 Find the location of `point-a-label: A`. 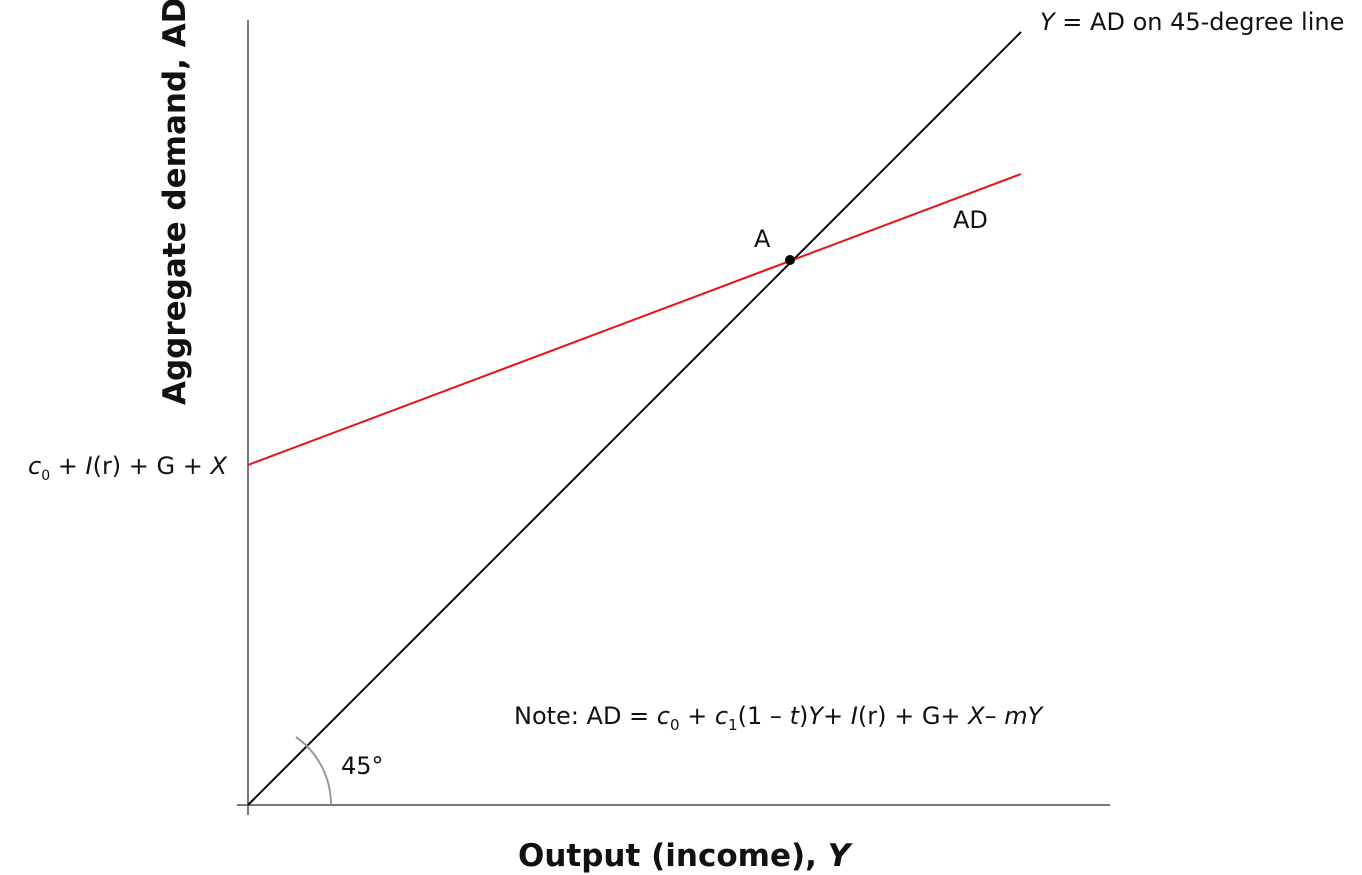

point-a-label: A is located at coordinates (762, 239).